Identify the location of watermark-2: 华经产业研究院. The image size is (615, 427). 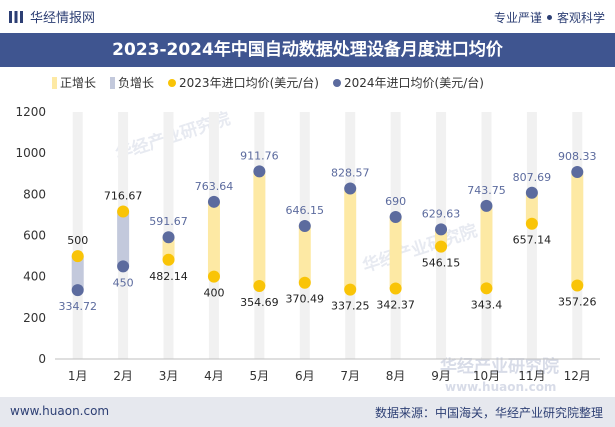
(420, 248).